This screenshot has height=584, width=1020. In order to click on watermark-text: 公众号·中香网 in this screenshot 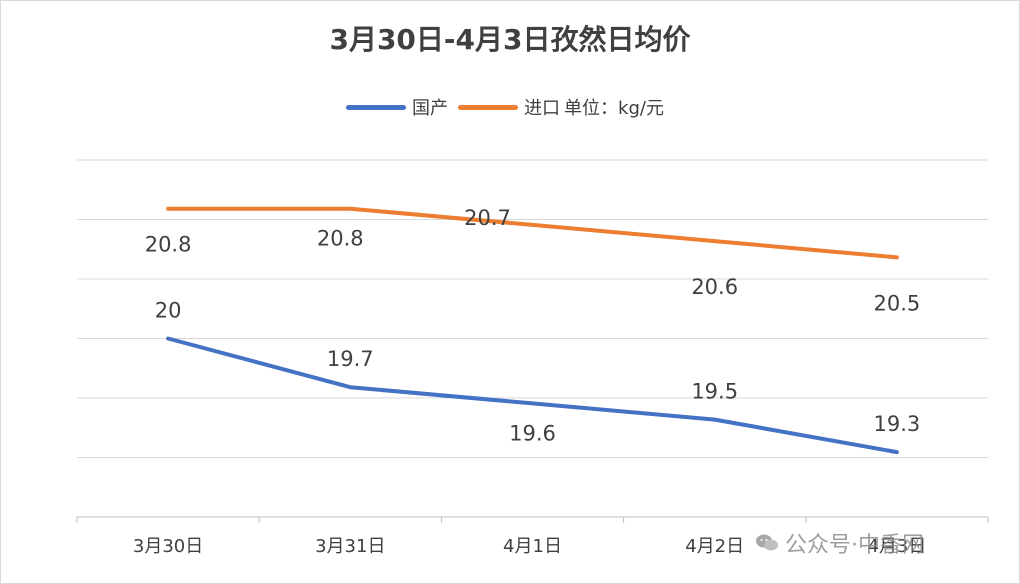, I will do `click(854, 545)`.